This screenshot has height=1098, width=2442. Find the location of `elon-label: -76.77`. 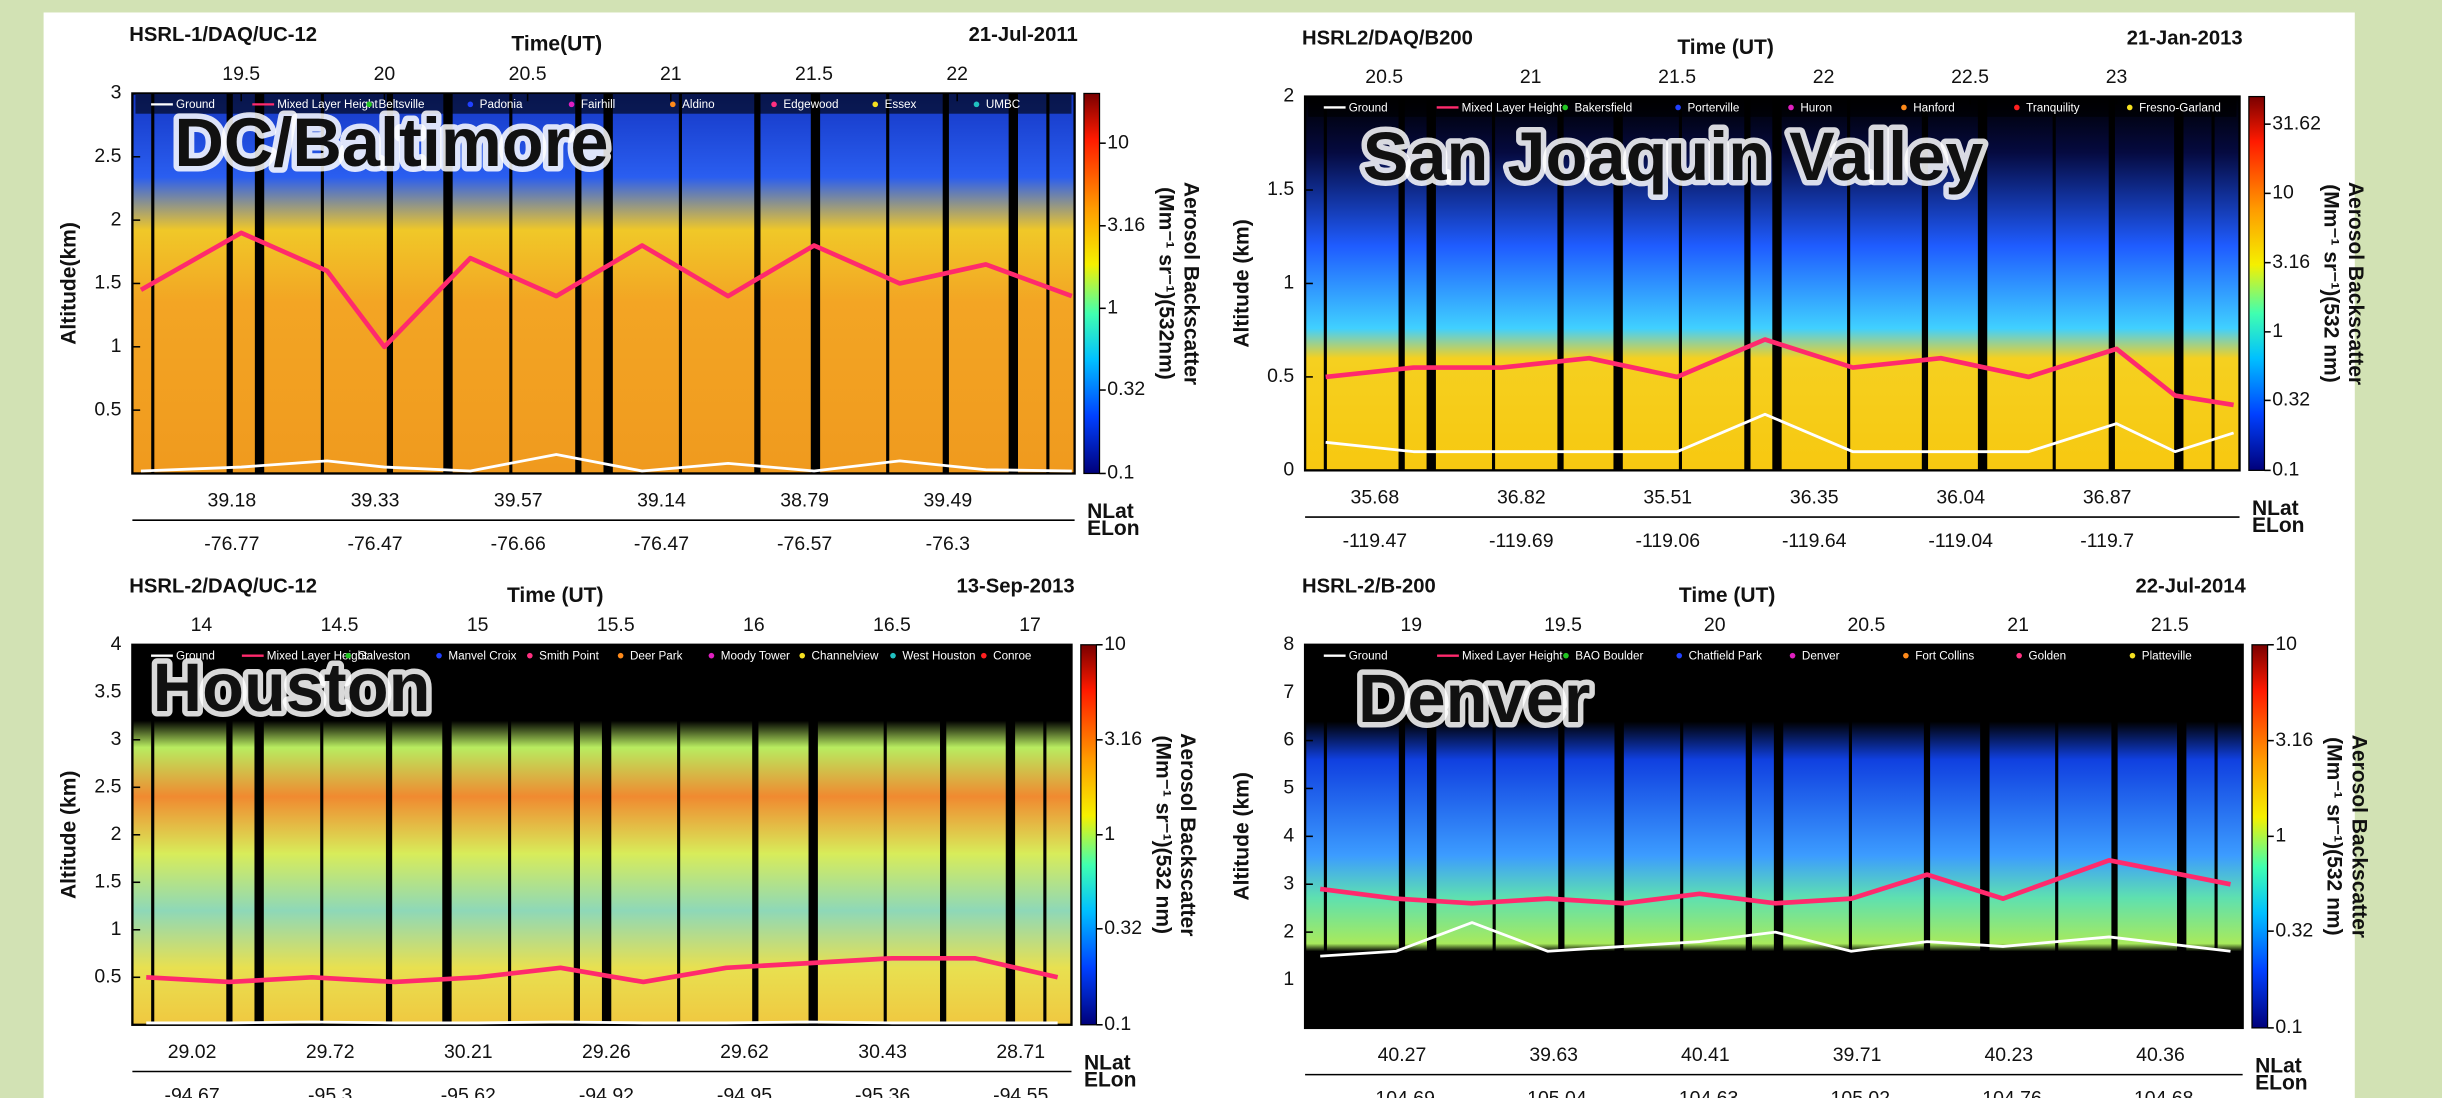

elon-label: -76.77 is located at coordinates (231, 544).